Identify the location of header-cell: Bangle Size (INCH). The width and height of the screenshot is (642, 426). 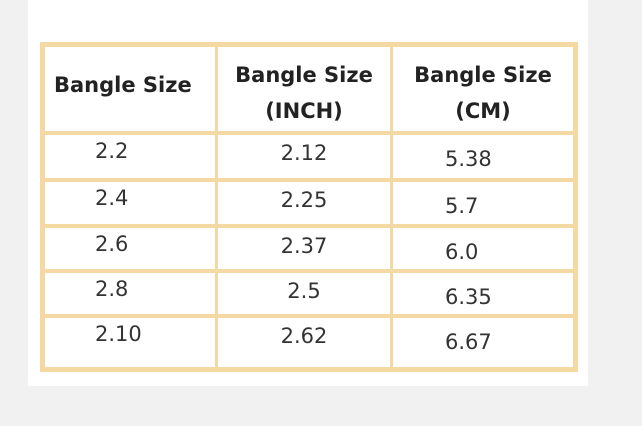
(304, 89).